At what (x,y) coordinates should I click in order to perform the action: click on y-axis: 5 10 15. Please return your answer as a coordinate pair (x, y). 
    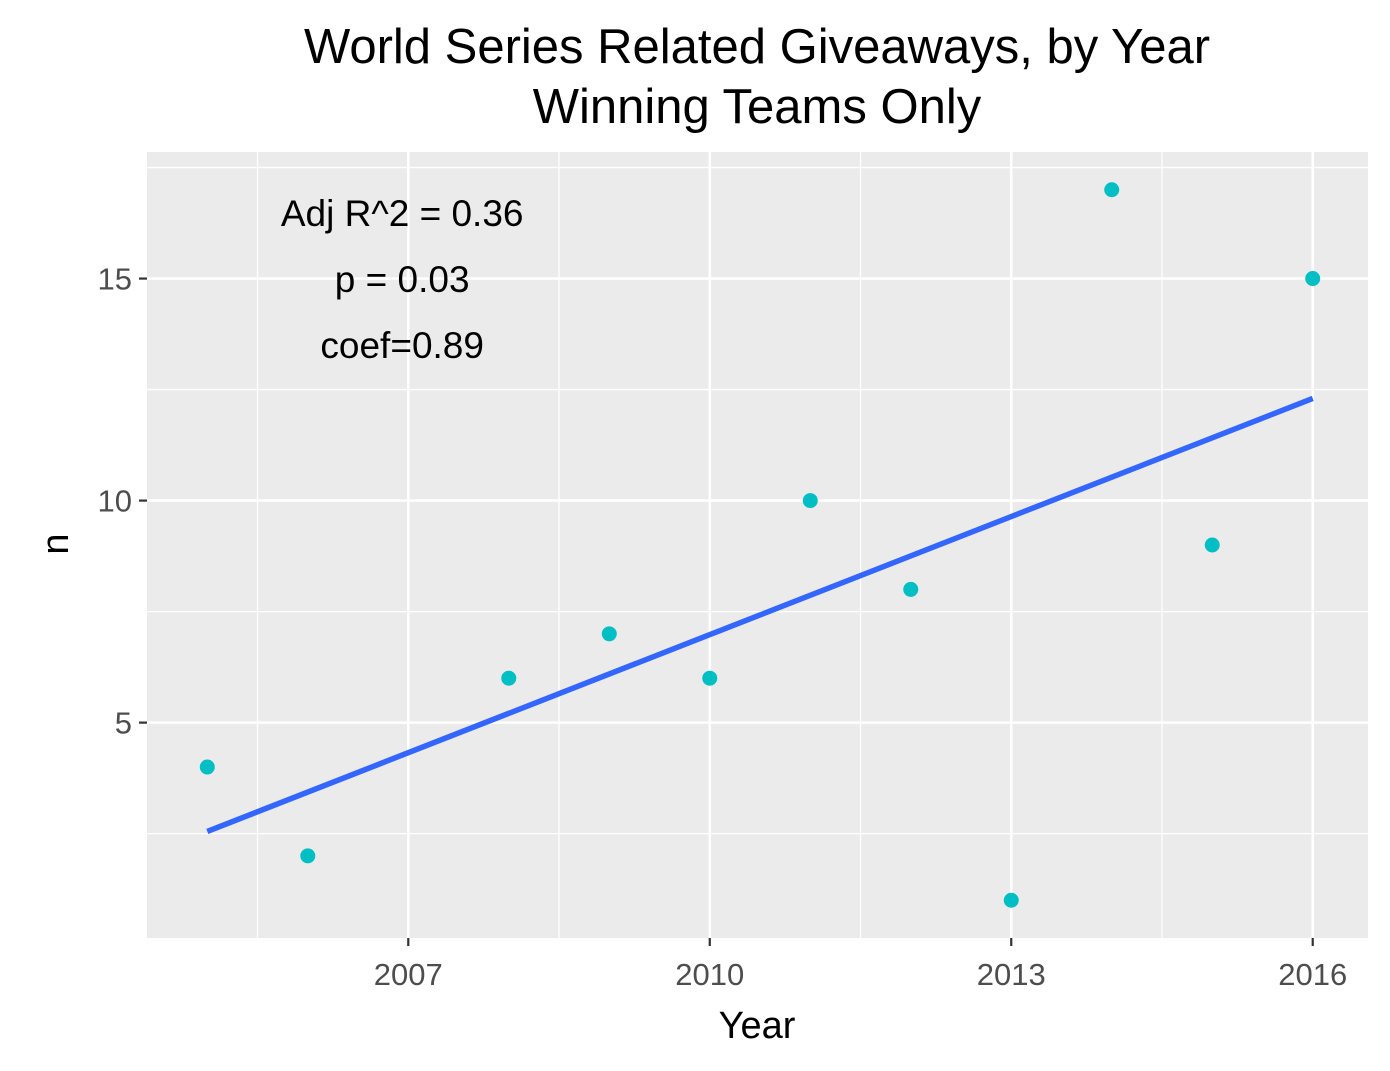
    Looking at the image, I should click on (122, 501).